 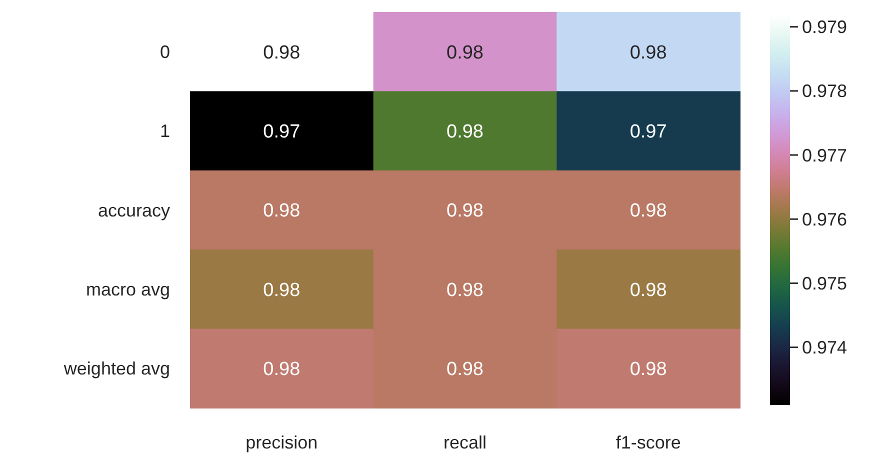 What do you see at coordinates (465, 442) in the screenshot?
I see `x-tick-label: recall` at bounding box center [465, 442].